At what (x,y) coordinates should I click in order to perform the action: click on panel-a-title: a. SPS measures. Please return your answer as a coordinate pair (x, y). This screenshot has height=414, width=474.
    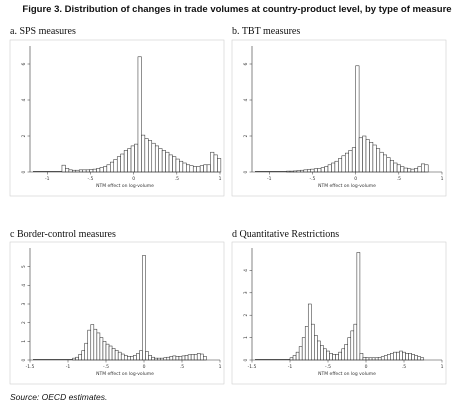
    Looking at the image, I should click on (43, 31).